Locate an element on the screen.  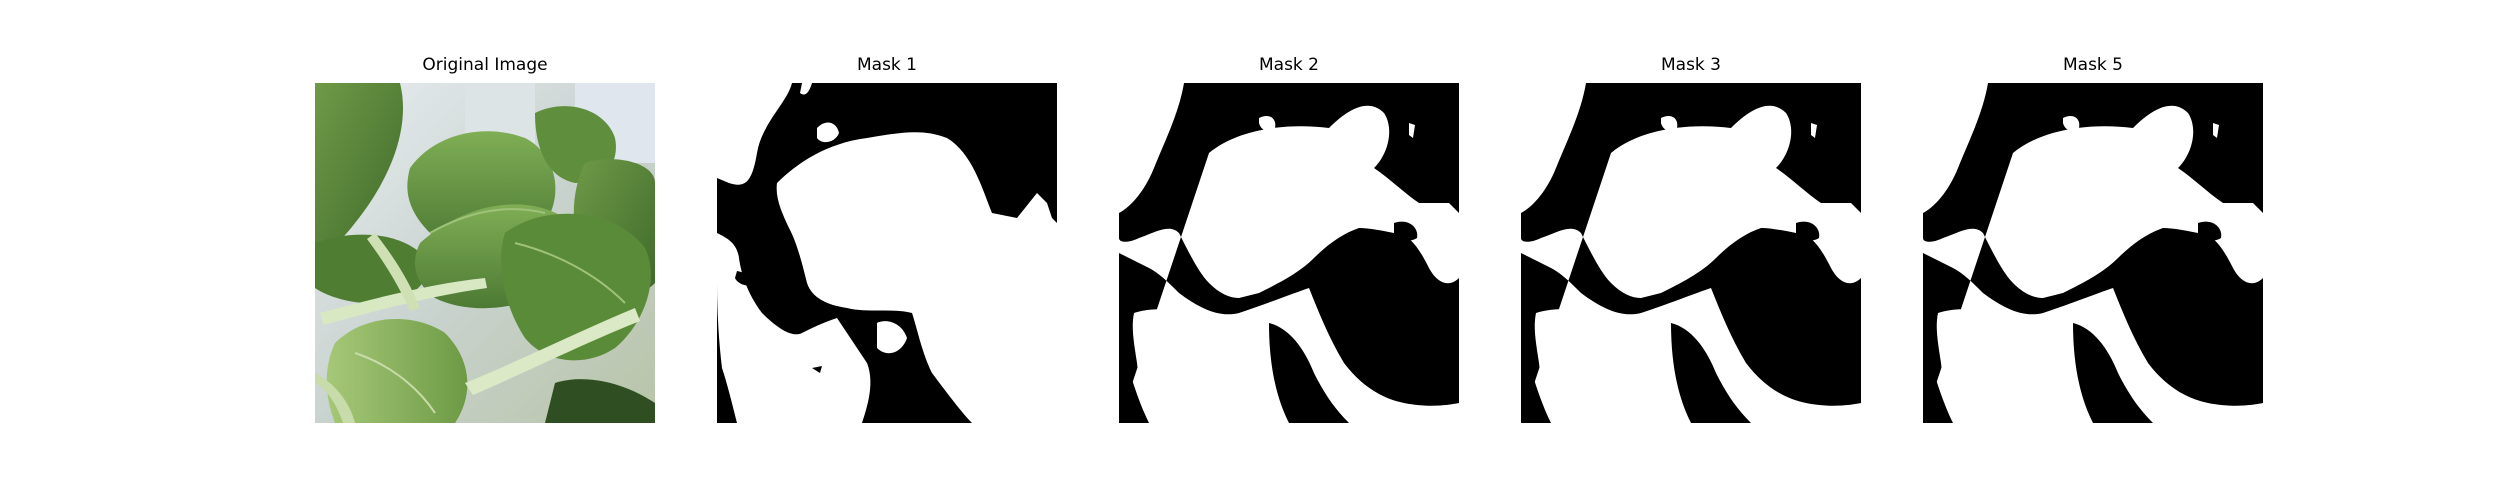
panel-mask-2: Mask 2 is located at coordinates (1289, 240).